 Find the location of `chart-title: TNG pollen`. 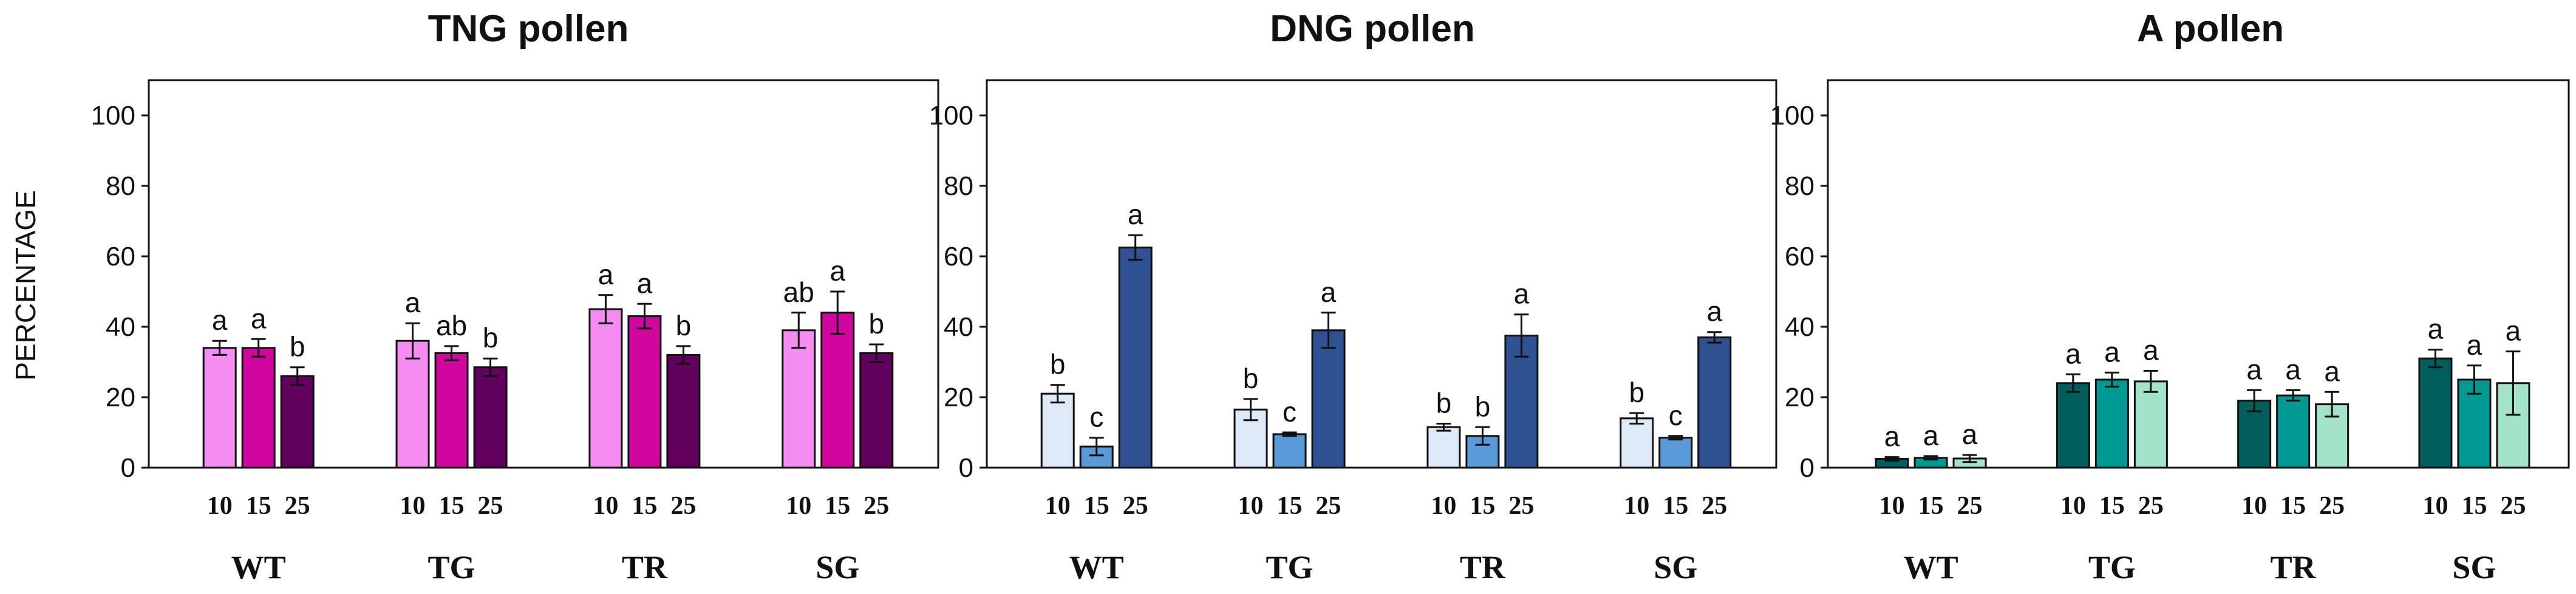

chart-title: TNG pollen is located at coordinates (528, 29).